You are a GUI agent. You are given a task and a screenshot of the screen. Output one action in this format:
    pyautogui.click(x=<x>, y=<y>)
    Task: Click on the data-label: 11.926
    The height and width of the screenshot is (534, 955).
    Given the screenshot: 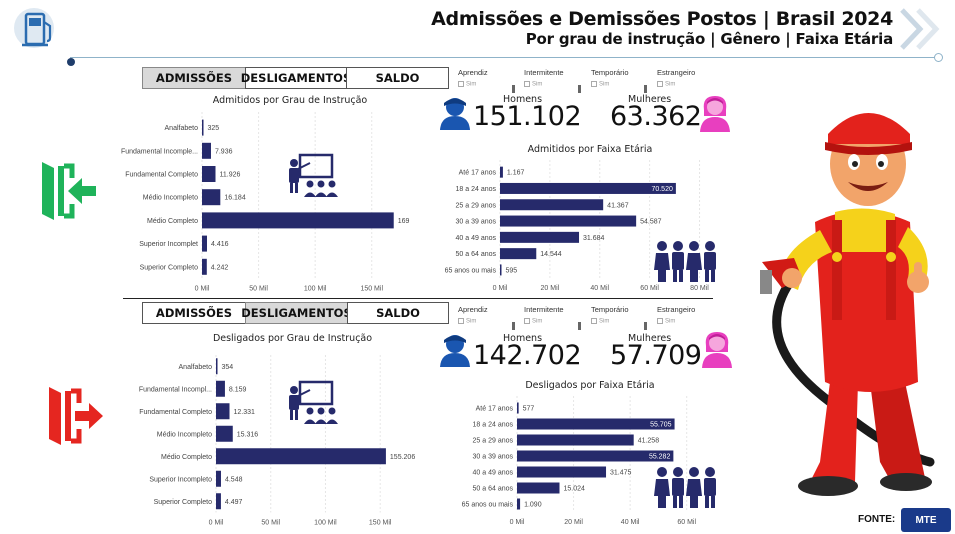 What is the action you would take?
    pyautogui.click(x=229, y=175)
    